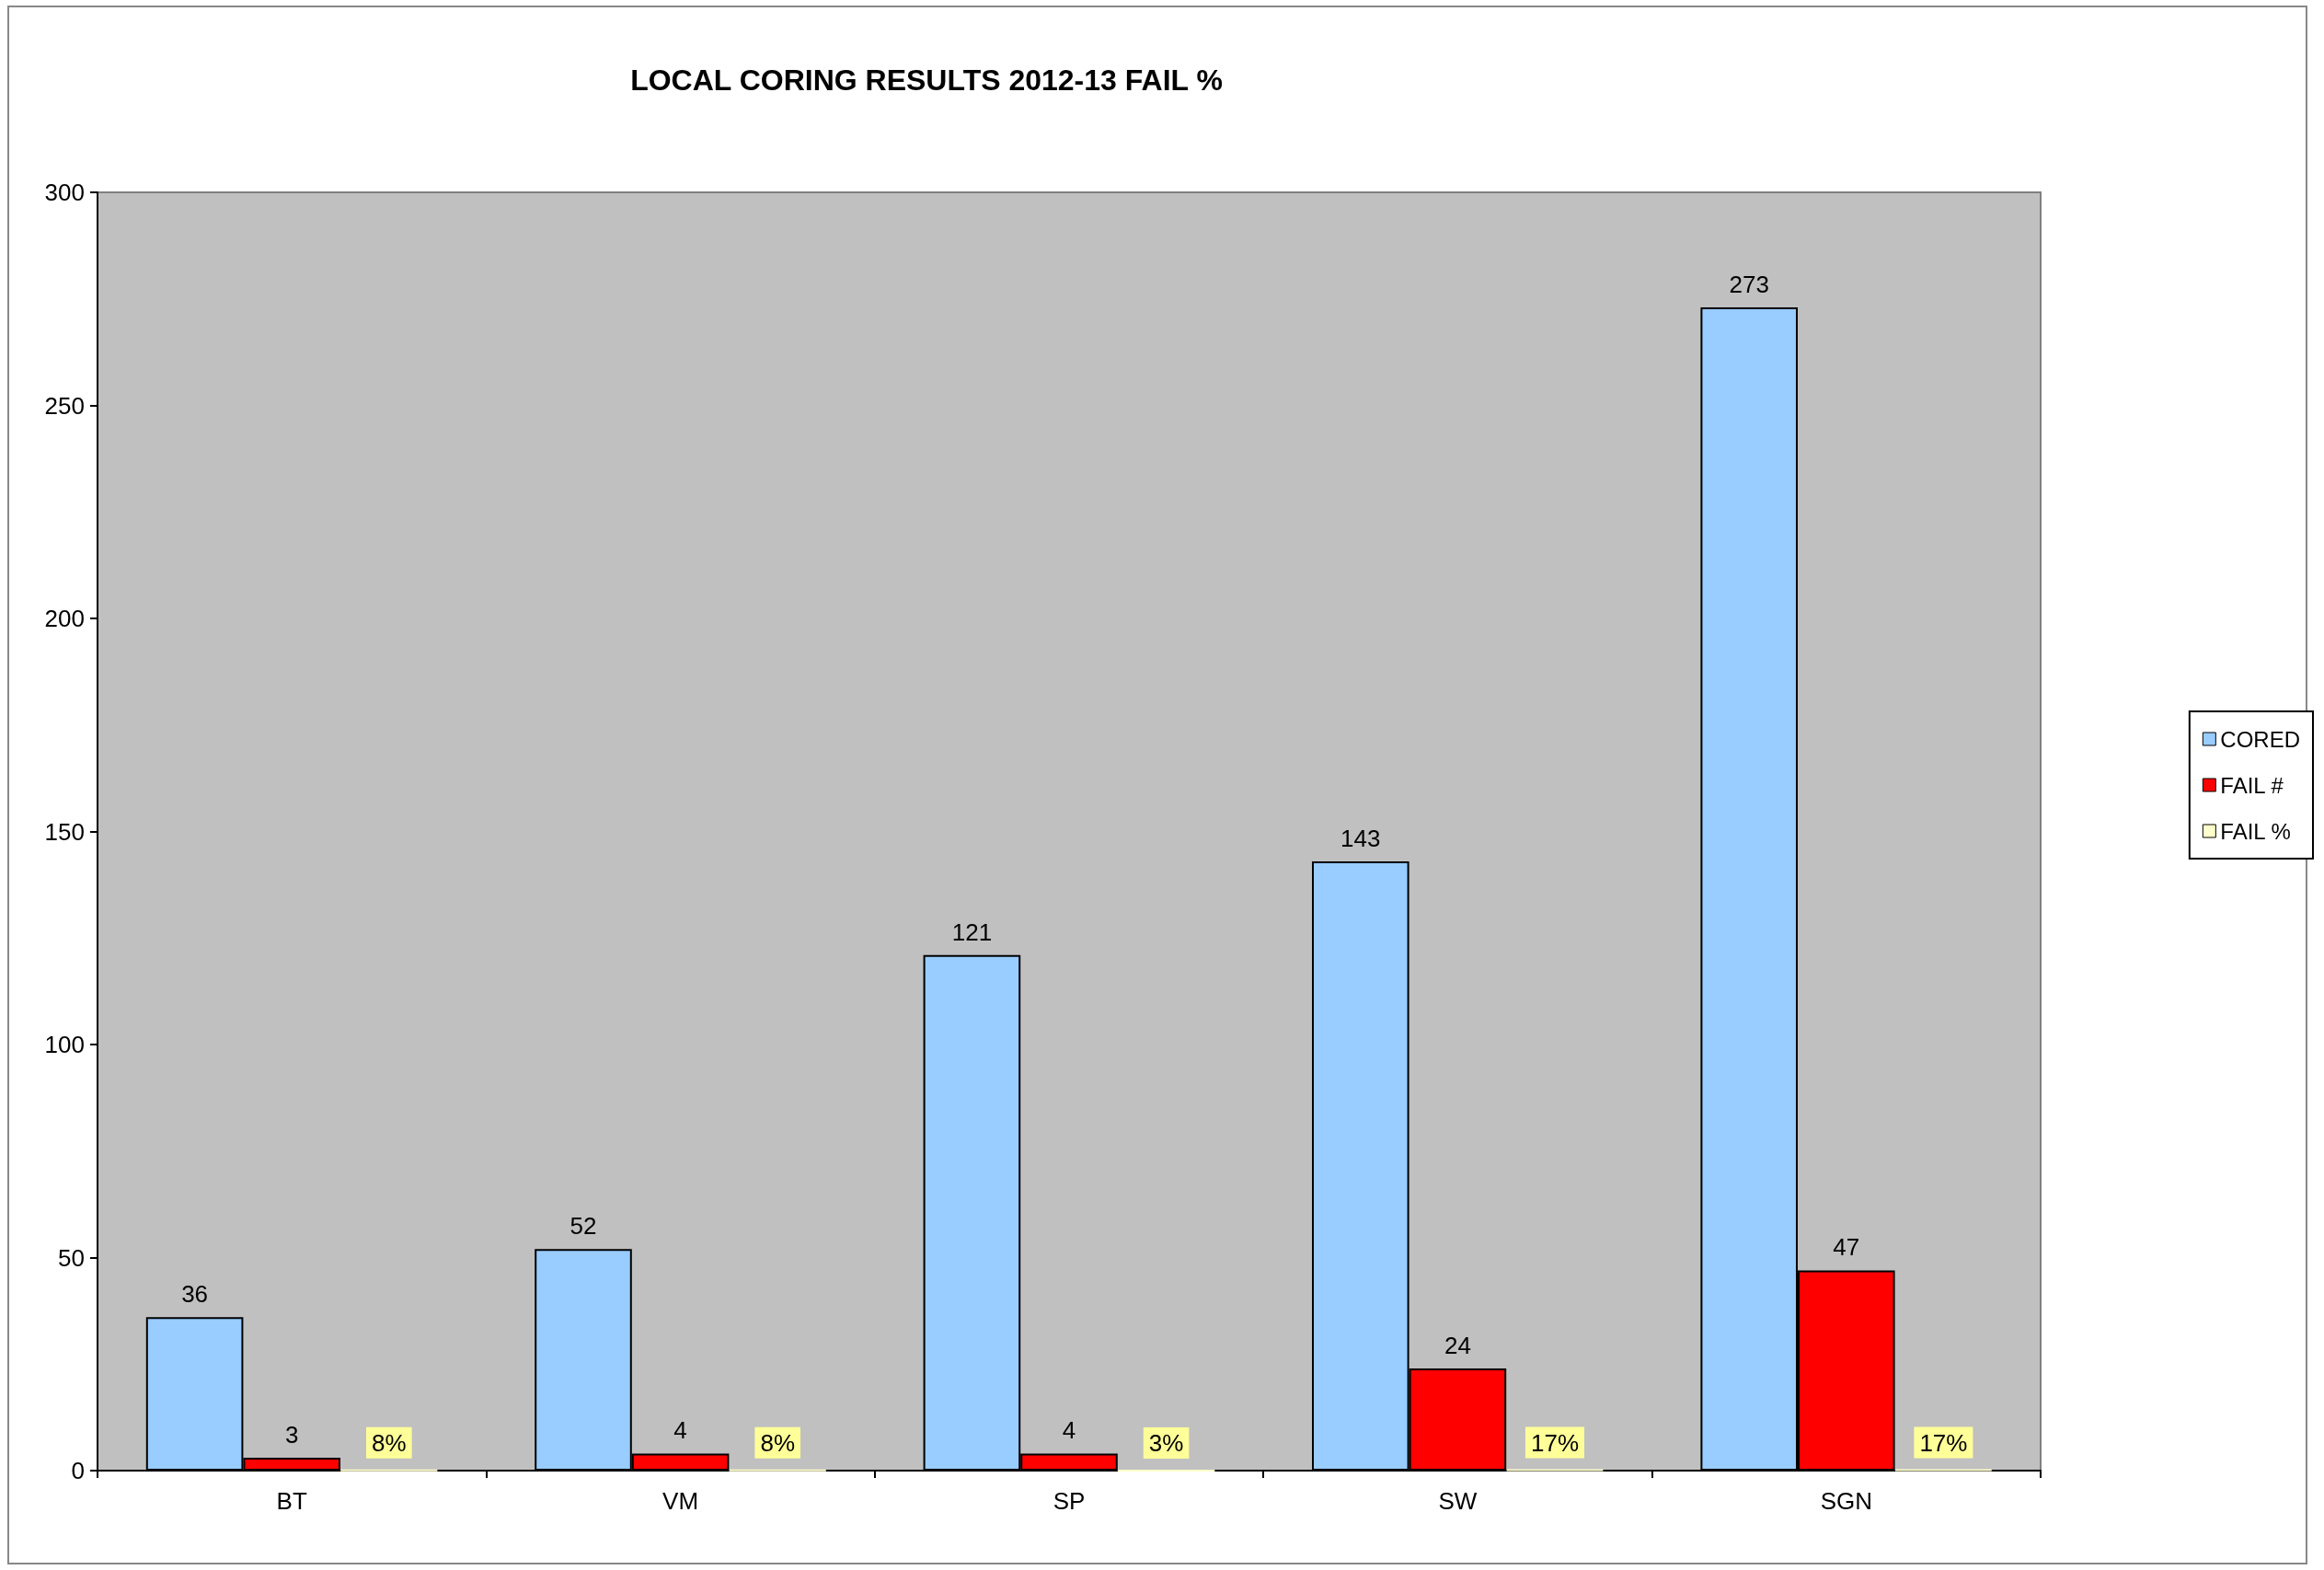 The image size is (2324, 1570). What do you see at coordinates (2252, 785) in the screenshot?
I see `legend-label: FAIL #` at bounding box center [2252, 785].